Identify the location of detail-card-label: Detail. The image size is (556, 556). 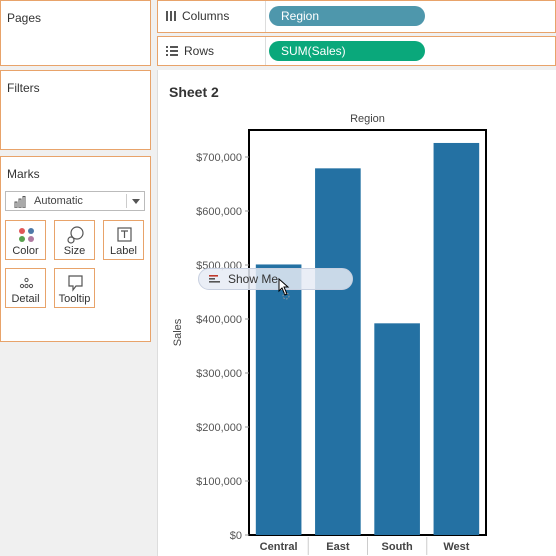
(25, 299).